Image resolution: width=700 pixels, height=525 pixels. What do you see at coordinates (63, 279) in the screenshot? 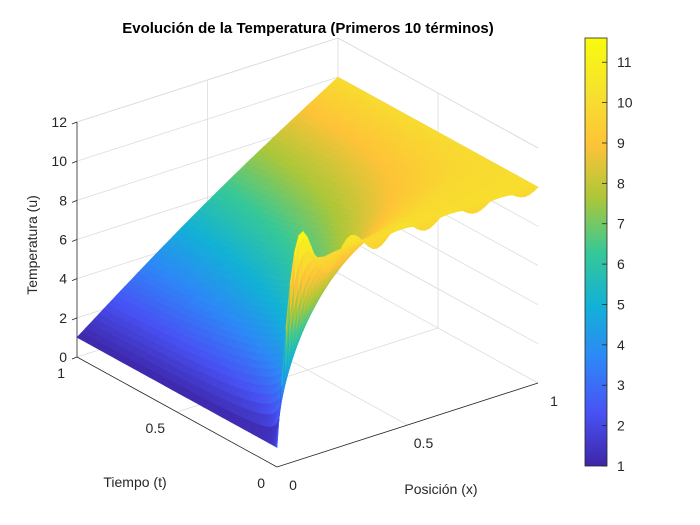
I see `z-tick-label: 4` at bounding box center [63, 279].